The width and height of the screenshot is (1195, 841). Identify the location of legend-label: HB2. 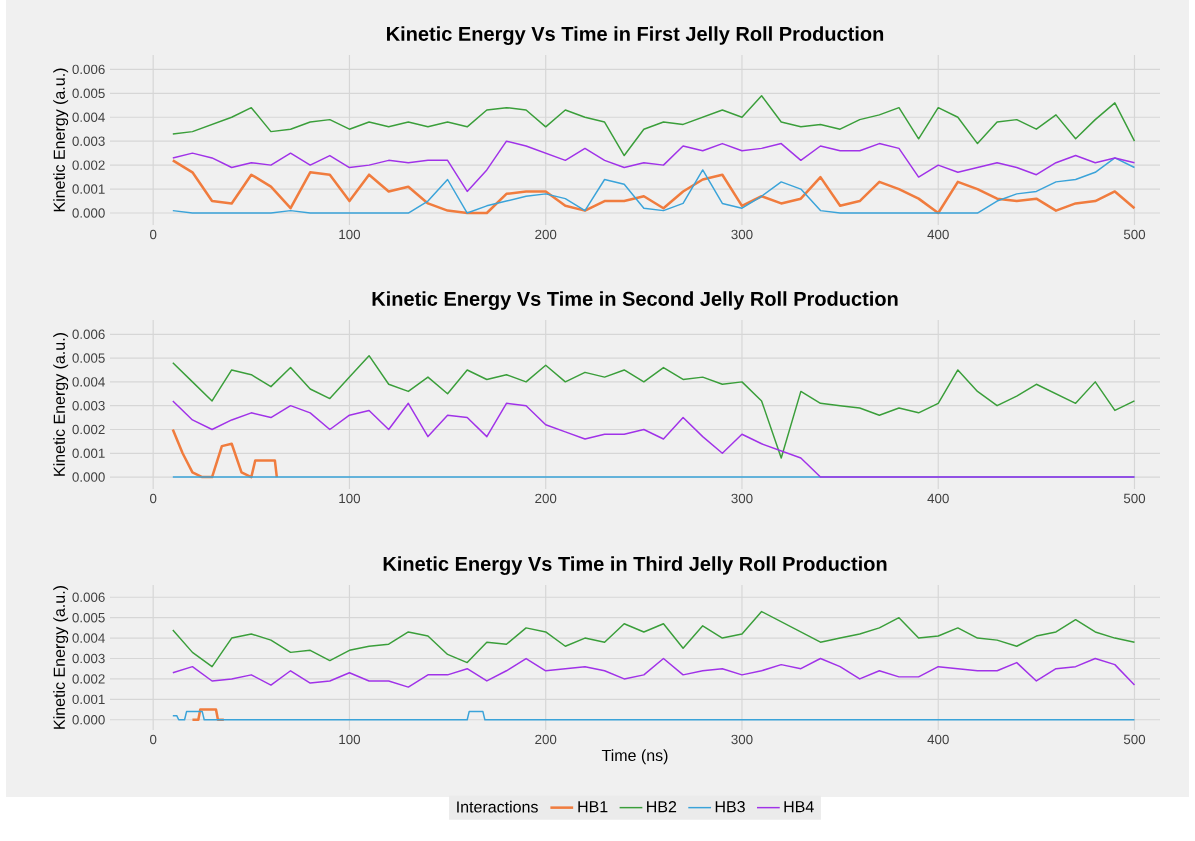
(662, 807).